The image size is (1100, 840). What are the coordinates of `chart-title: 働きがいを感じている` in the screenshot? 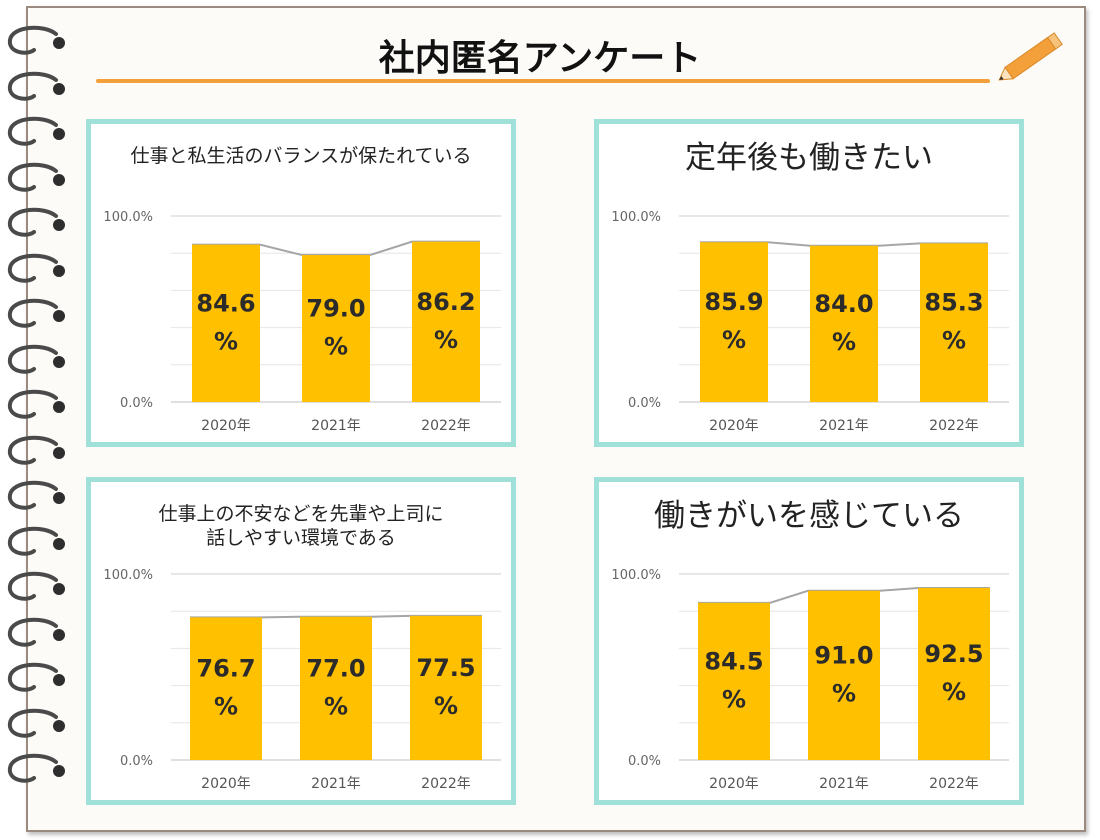 It's located at (809, 516).